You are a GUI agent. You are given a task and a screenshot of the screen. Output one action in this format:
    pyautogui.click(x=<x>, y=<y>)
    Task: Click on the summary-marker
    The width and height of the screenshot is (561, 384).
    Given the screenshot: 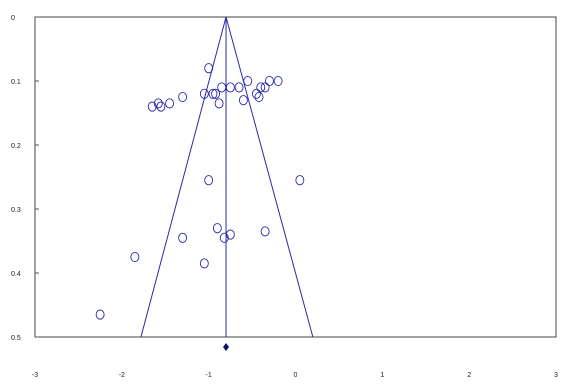 What is the action you would take?
    pyautogui.click(x=226, y=347)
    